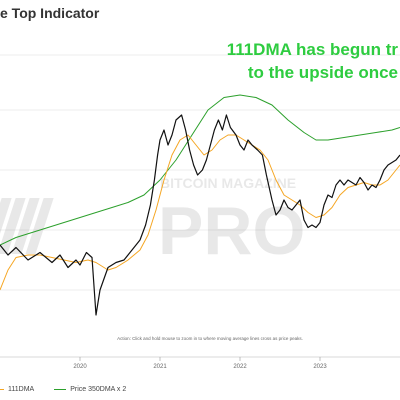 Image resolution: width=400 pixels, height=400 pixels. I want to click on annotation-line-1: 111DMA has begun tr, so click(312, 49).